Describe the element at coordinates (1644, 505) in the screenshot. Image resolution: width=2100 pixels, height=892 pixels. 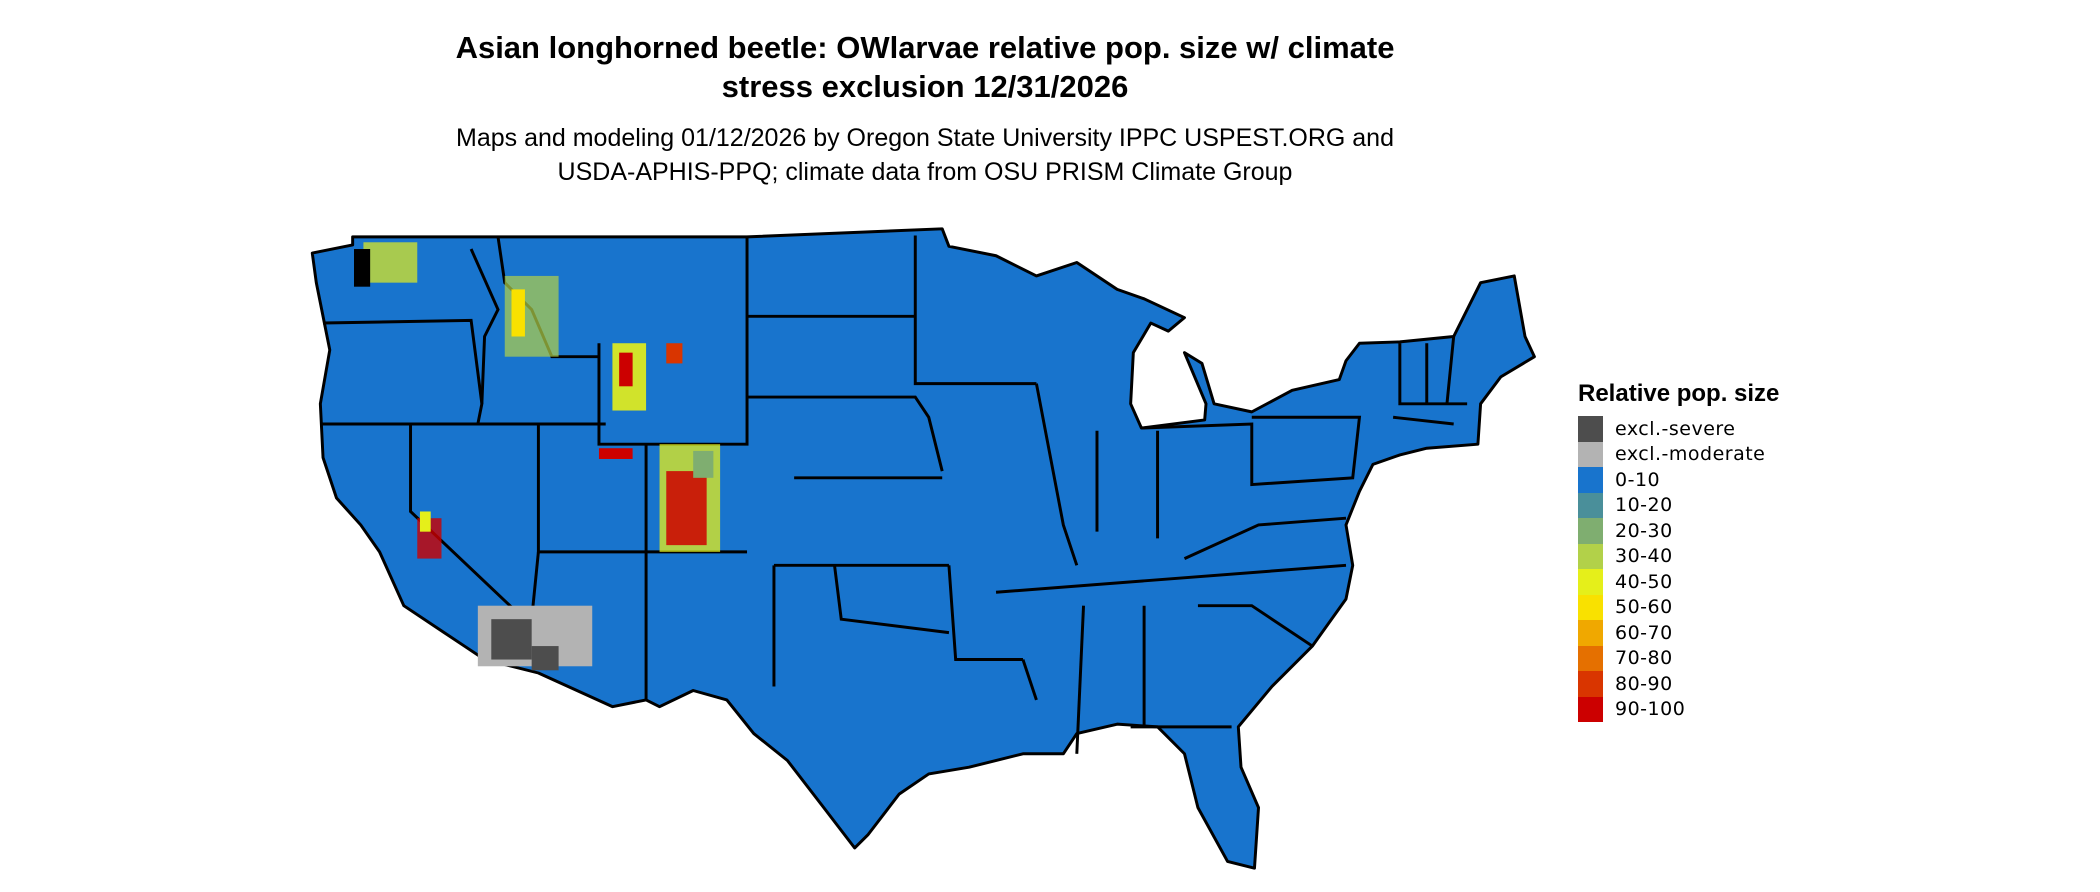
I see `legend-label: 10-20` at that location.